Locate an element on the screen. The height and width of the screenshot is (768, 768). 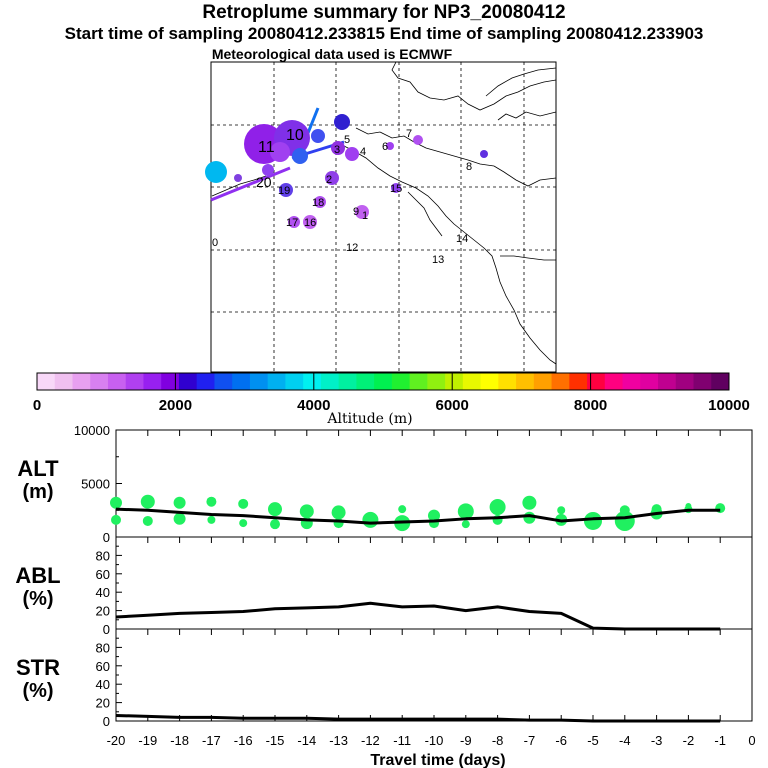
plume-label: 17 is located at coordinates (292, 223).